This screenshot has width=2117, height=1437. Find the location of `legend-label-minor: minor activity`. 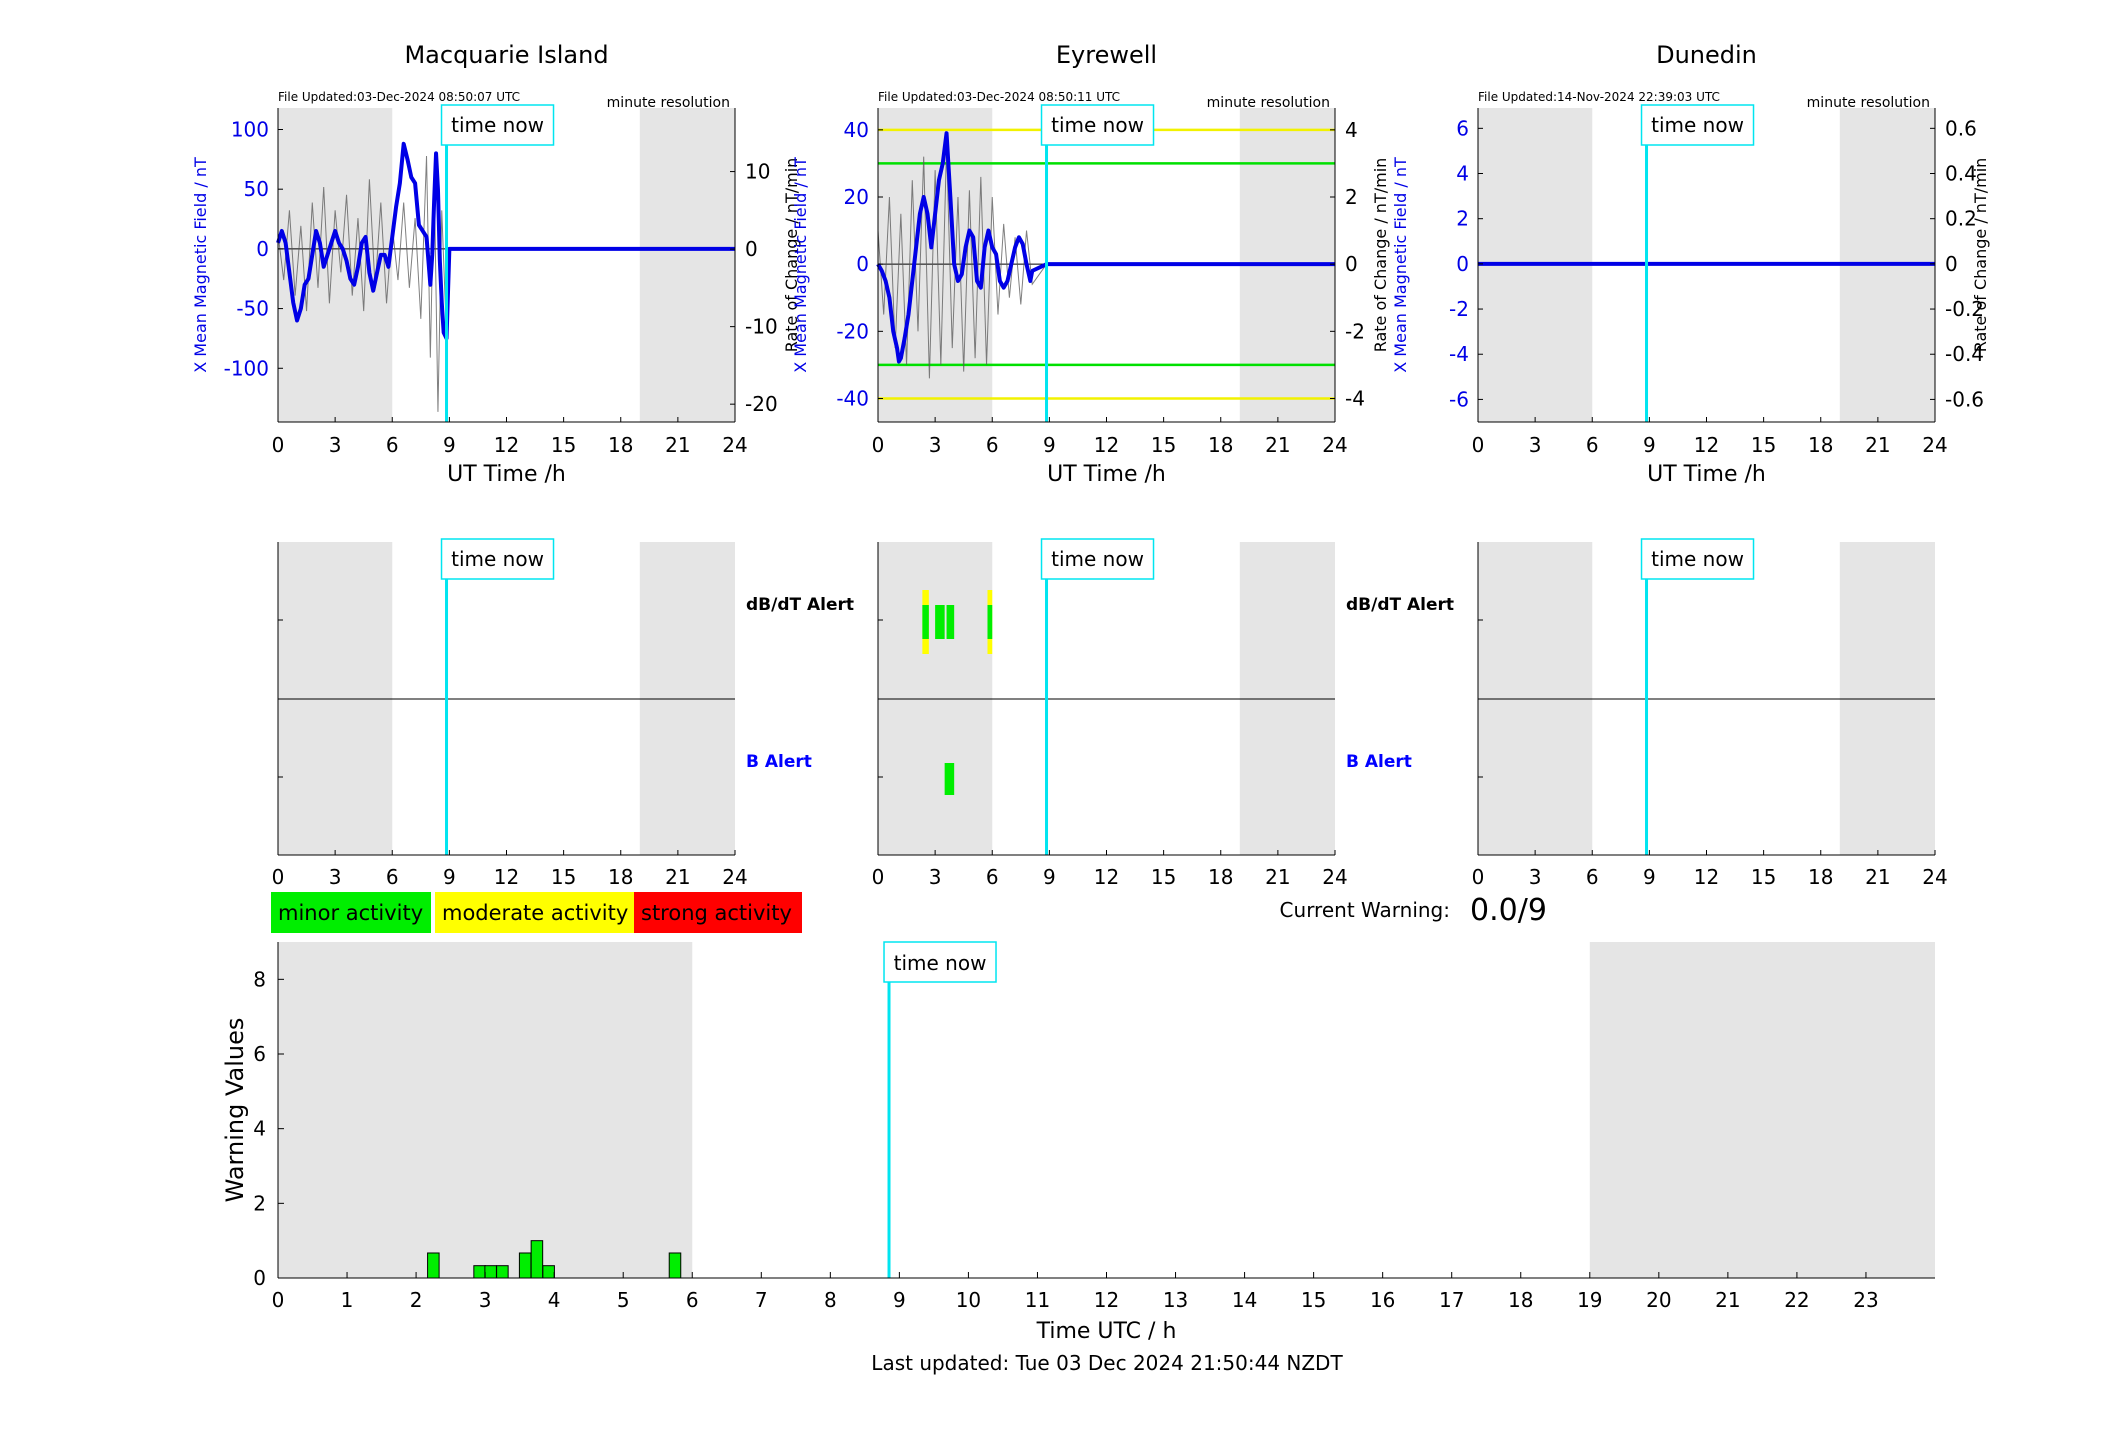

legend-label-minor: minor activity is located at coordinates (350, 913).